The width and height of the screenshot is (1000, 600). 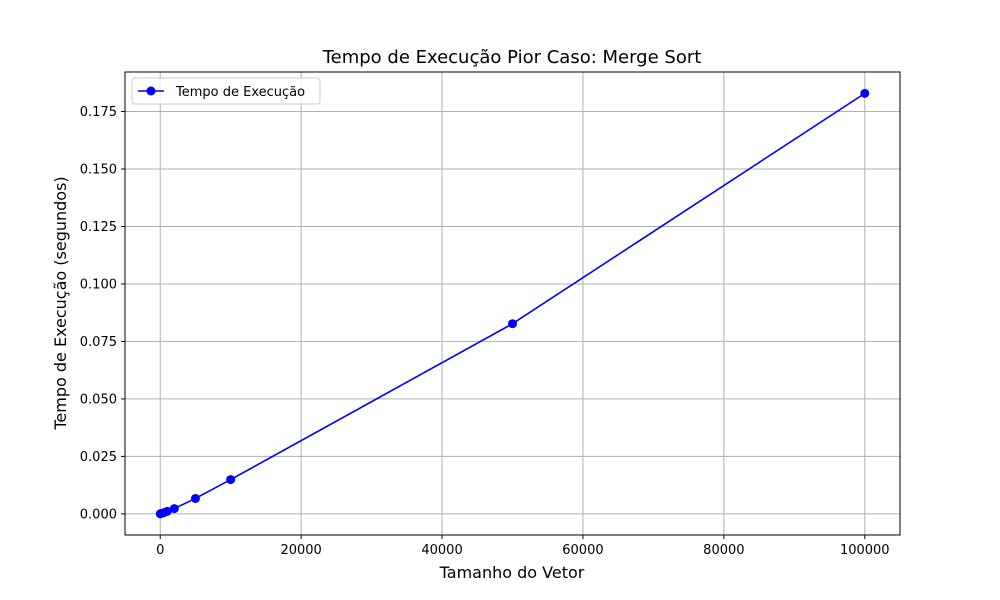 What do you see at coordinates (865, 550) in the screenshot?
I see `x-tick-label: 100000` at bounding box center [865, 550].